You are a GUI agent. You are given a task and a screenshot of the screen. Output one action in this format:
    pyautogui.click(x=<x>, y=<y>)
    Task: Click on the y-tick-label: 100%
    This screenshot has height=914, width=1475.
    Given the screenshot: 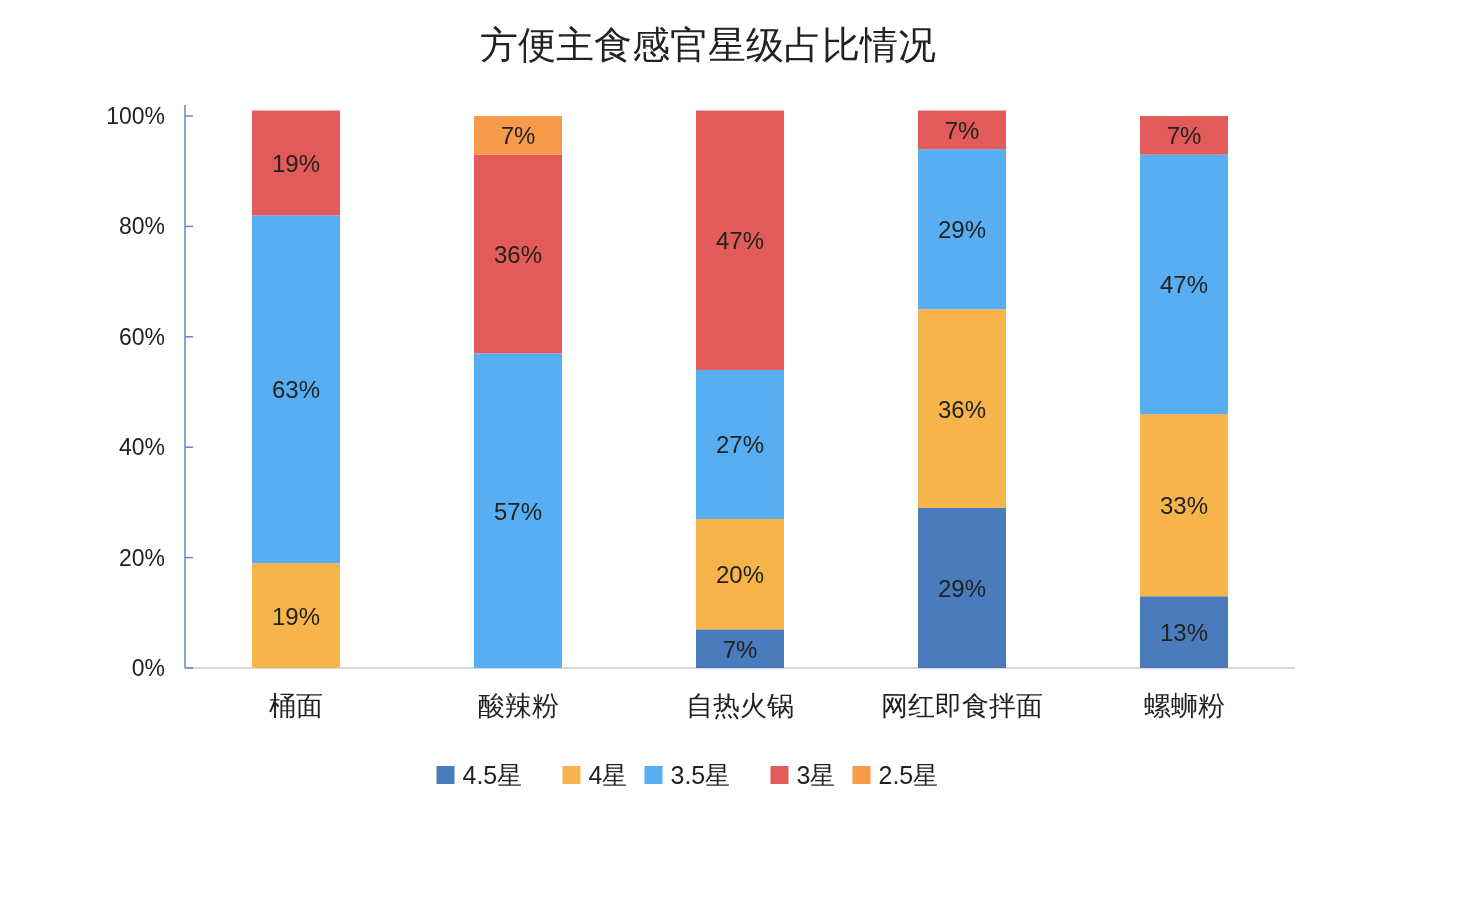 What is the action you would take?
    pyautogui.click(x=135, y=116)
    